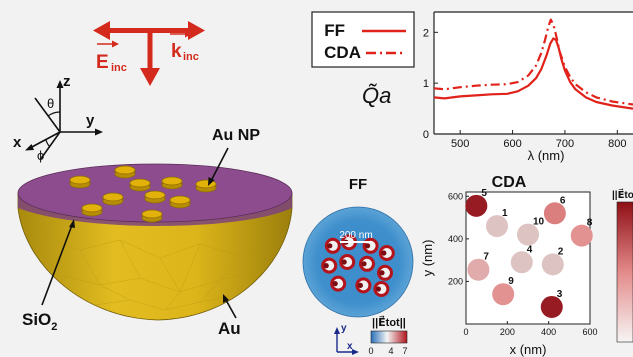 Image resolution: width=633 pixels, height=357 pixels. I want to click on spectrum-plot-area, so click(533, 73).